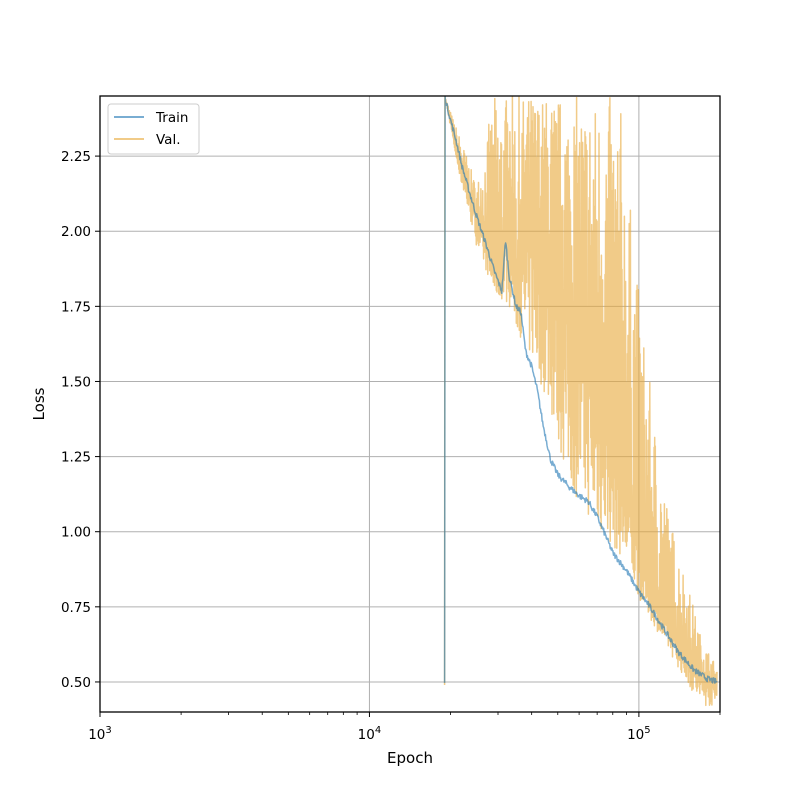  Describe the element at coordinates (171, 118) in the screenshot. I see `legend-label-train: Train` at that location.